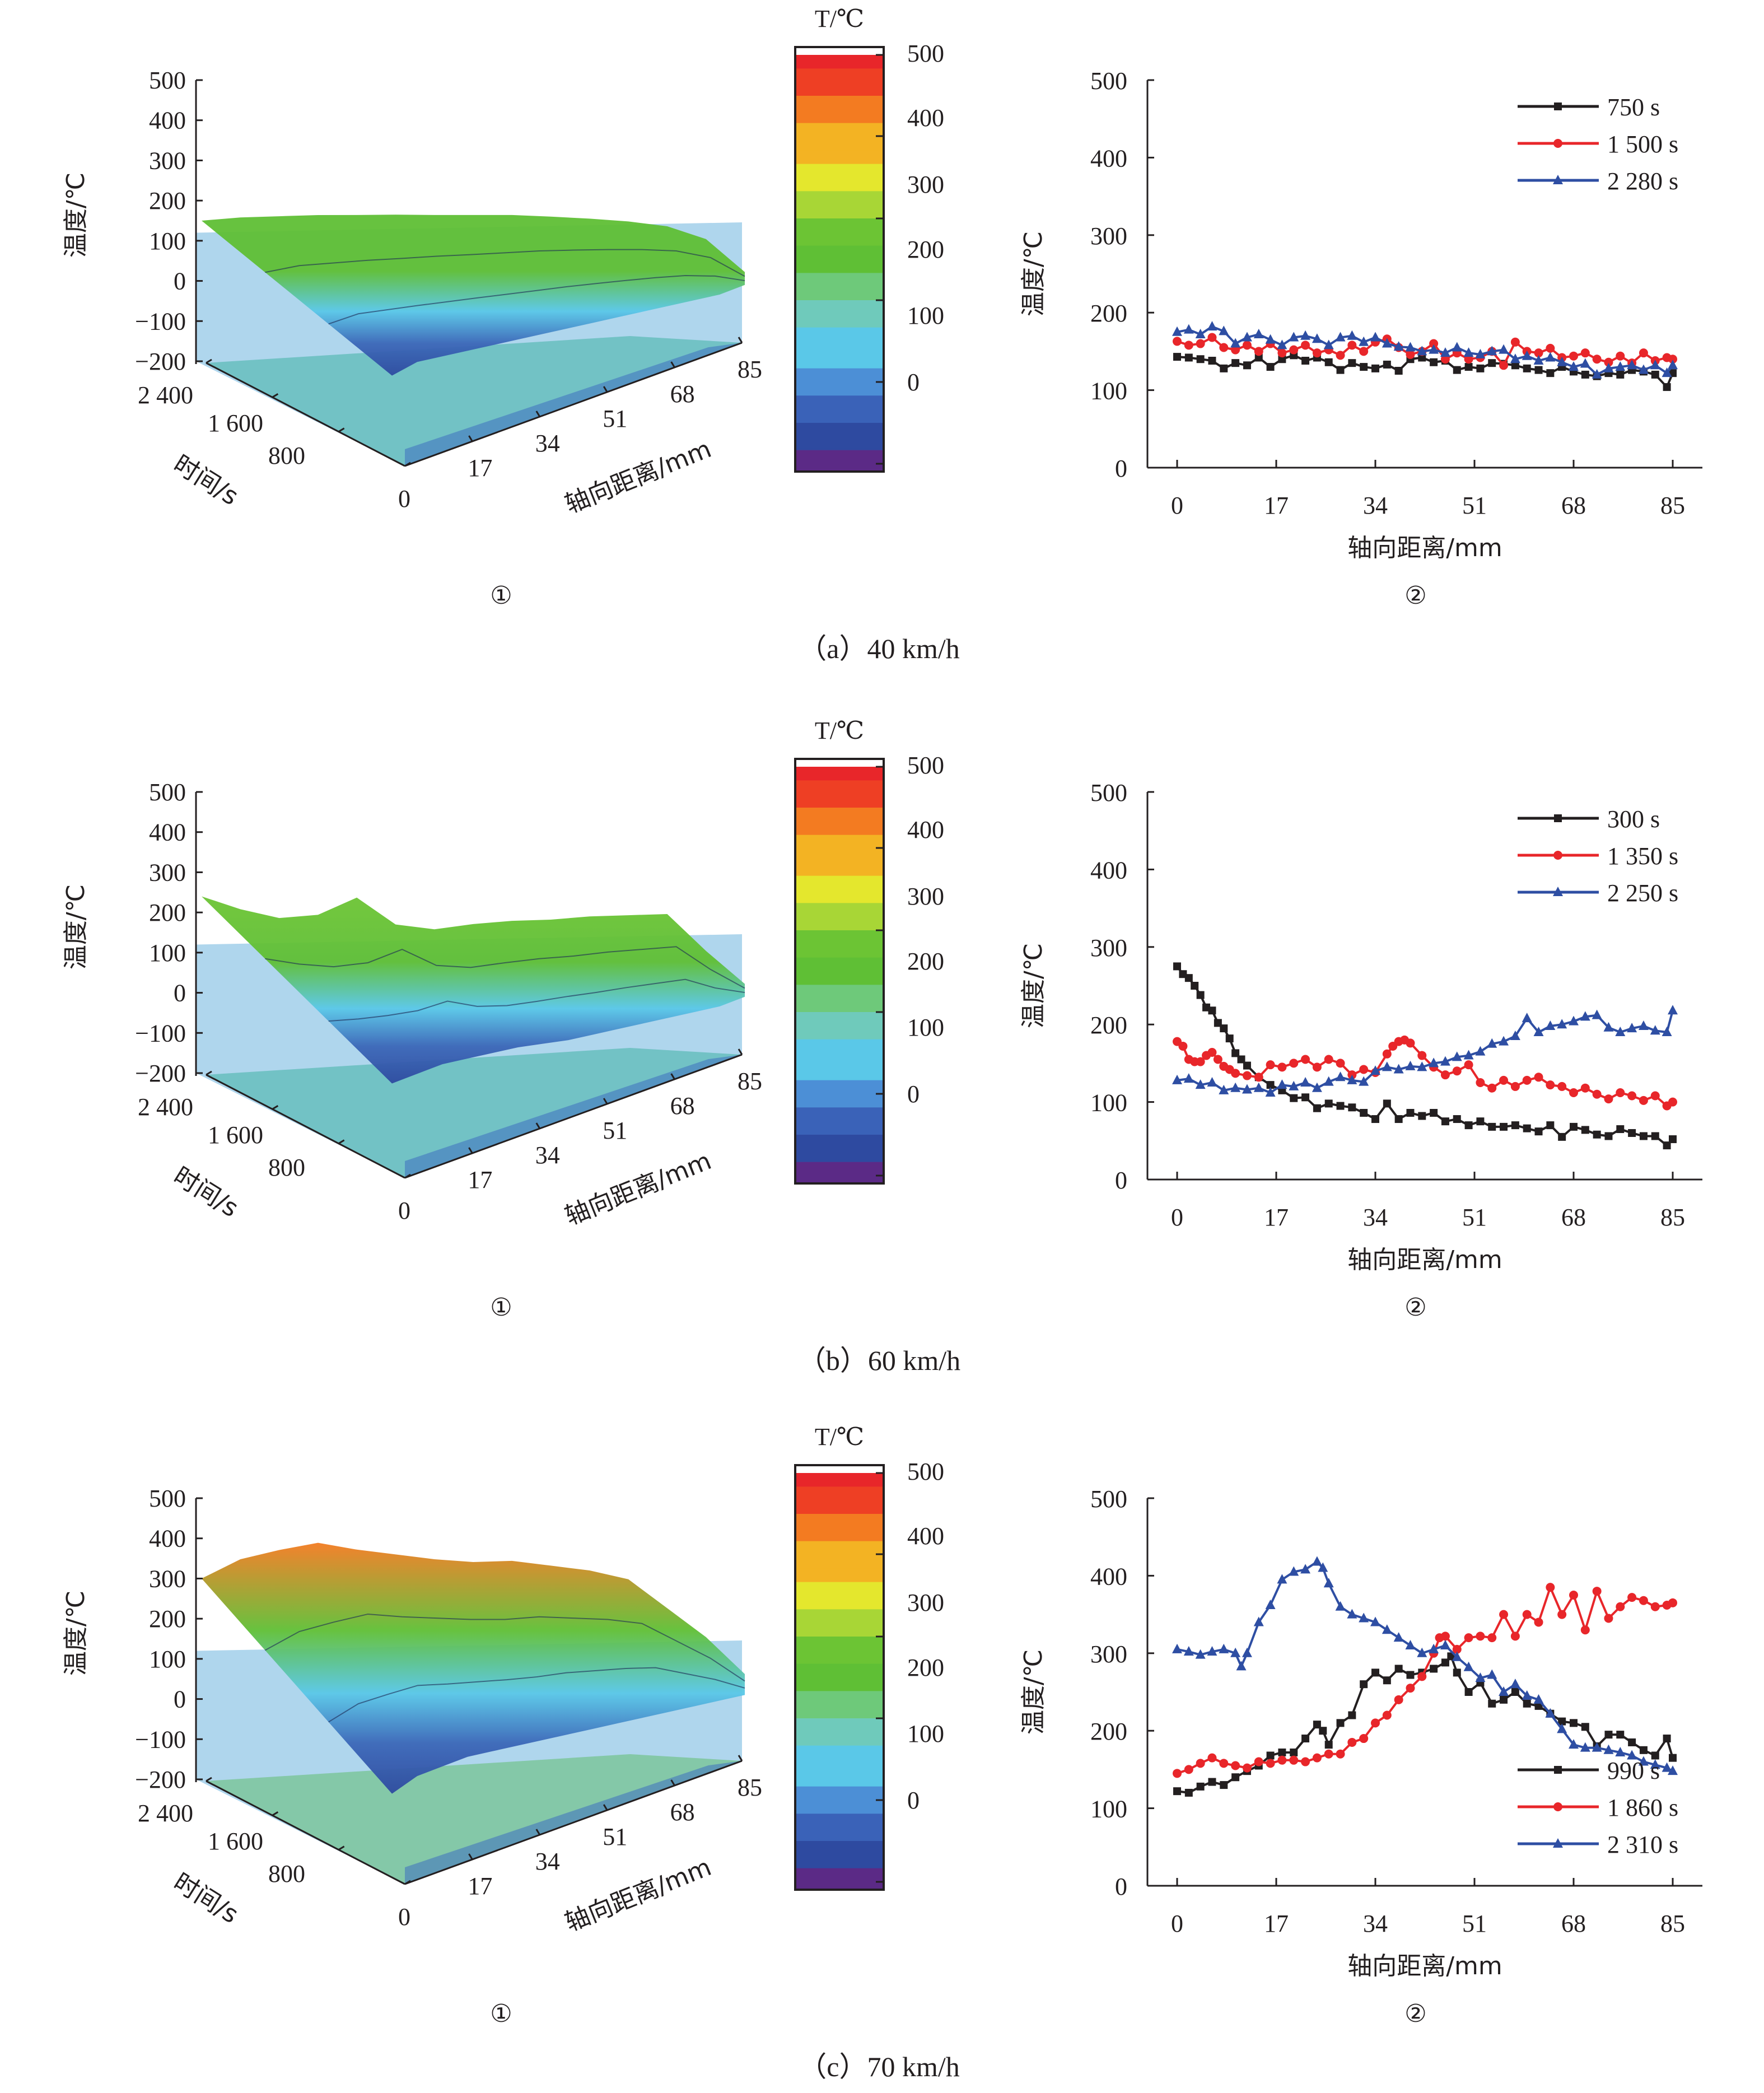 Image resolution: width=1764 pixels, height=2093 pixels. Describe the element at coordinates (1425, 1073) in the screenshot. I see `series-1-350-s` at that location.